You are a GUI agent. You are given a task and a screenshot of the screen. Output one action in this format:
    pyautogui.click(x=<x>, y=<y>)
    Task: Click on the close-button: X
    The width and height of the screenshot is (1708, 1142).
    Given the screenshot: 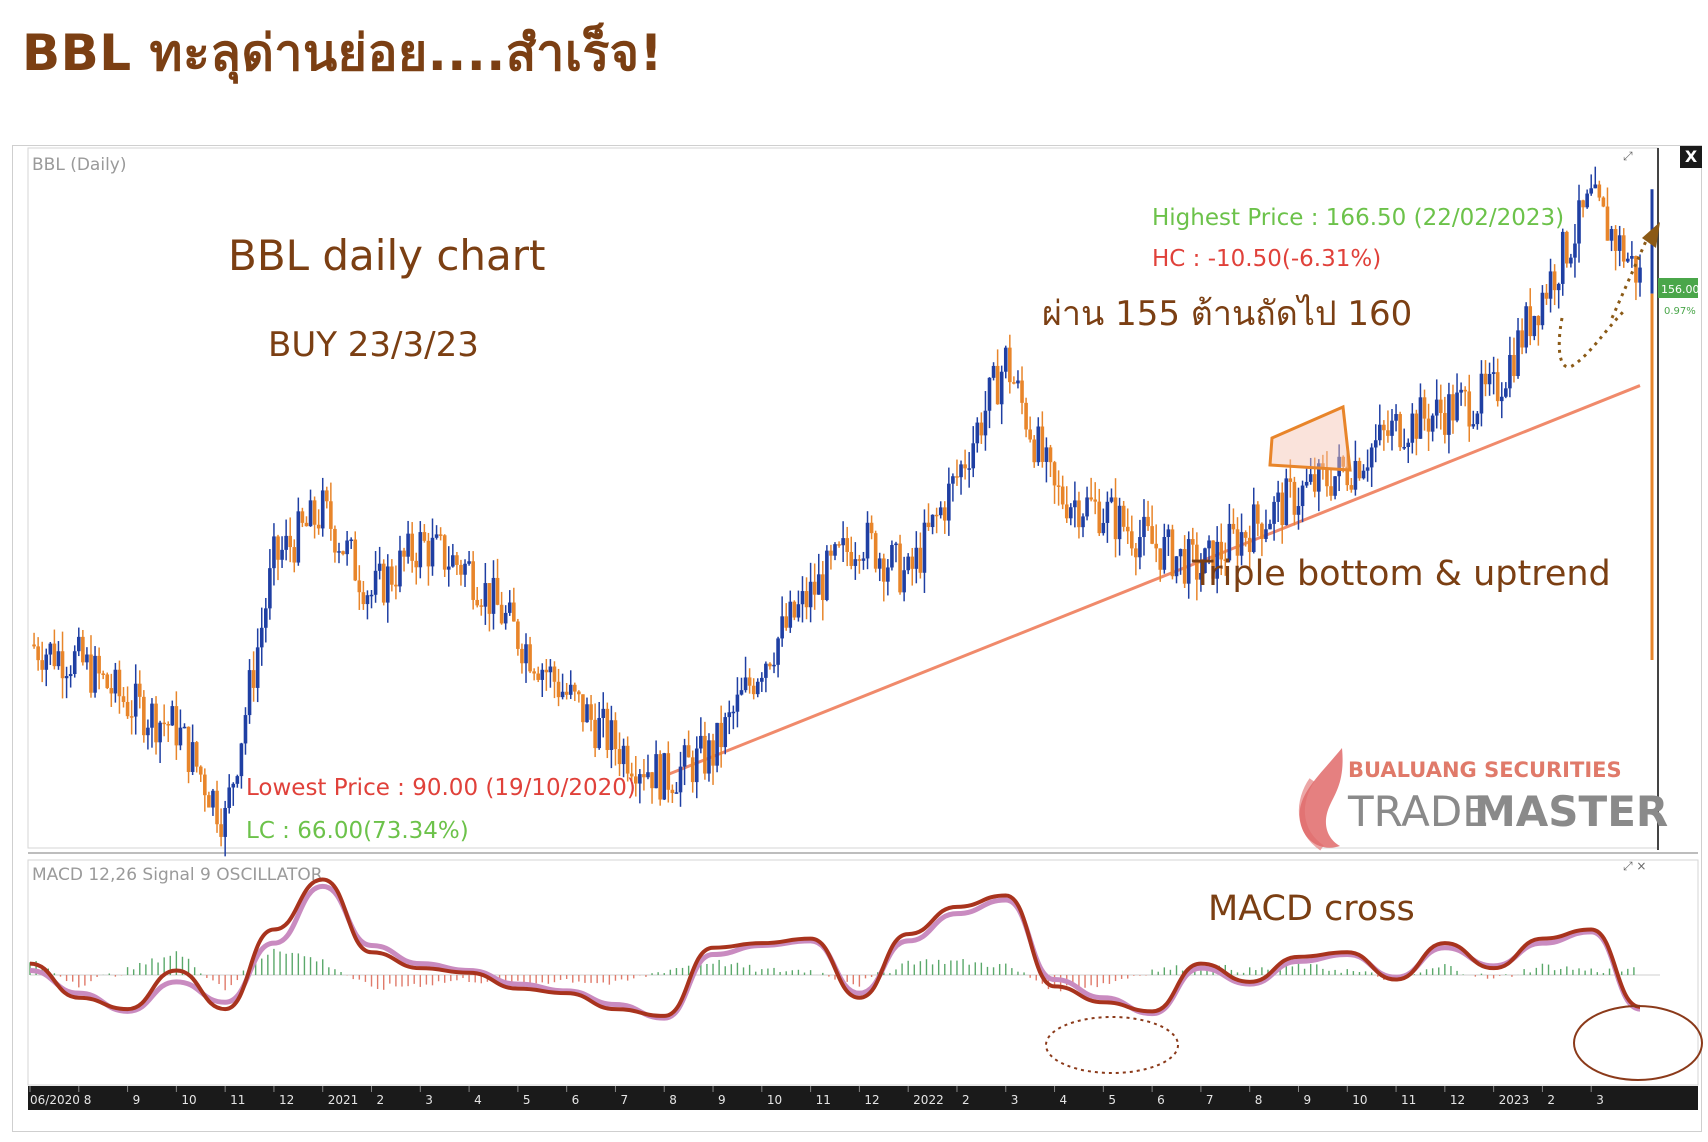 What is the action you would take?
    pyautogui.click(x=1691, y=157)
    